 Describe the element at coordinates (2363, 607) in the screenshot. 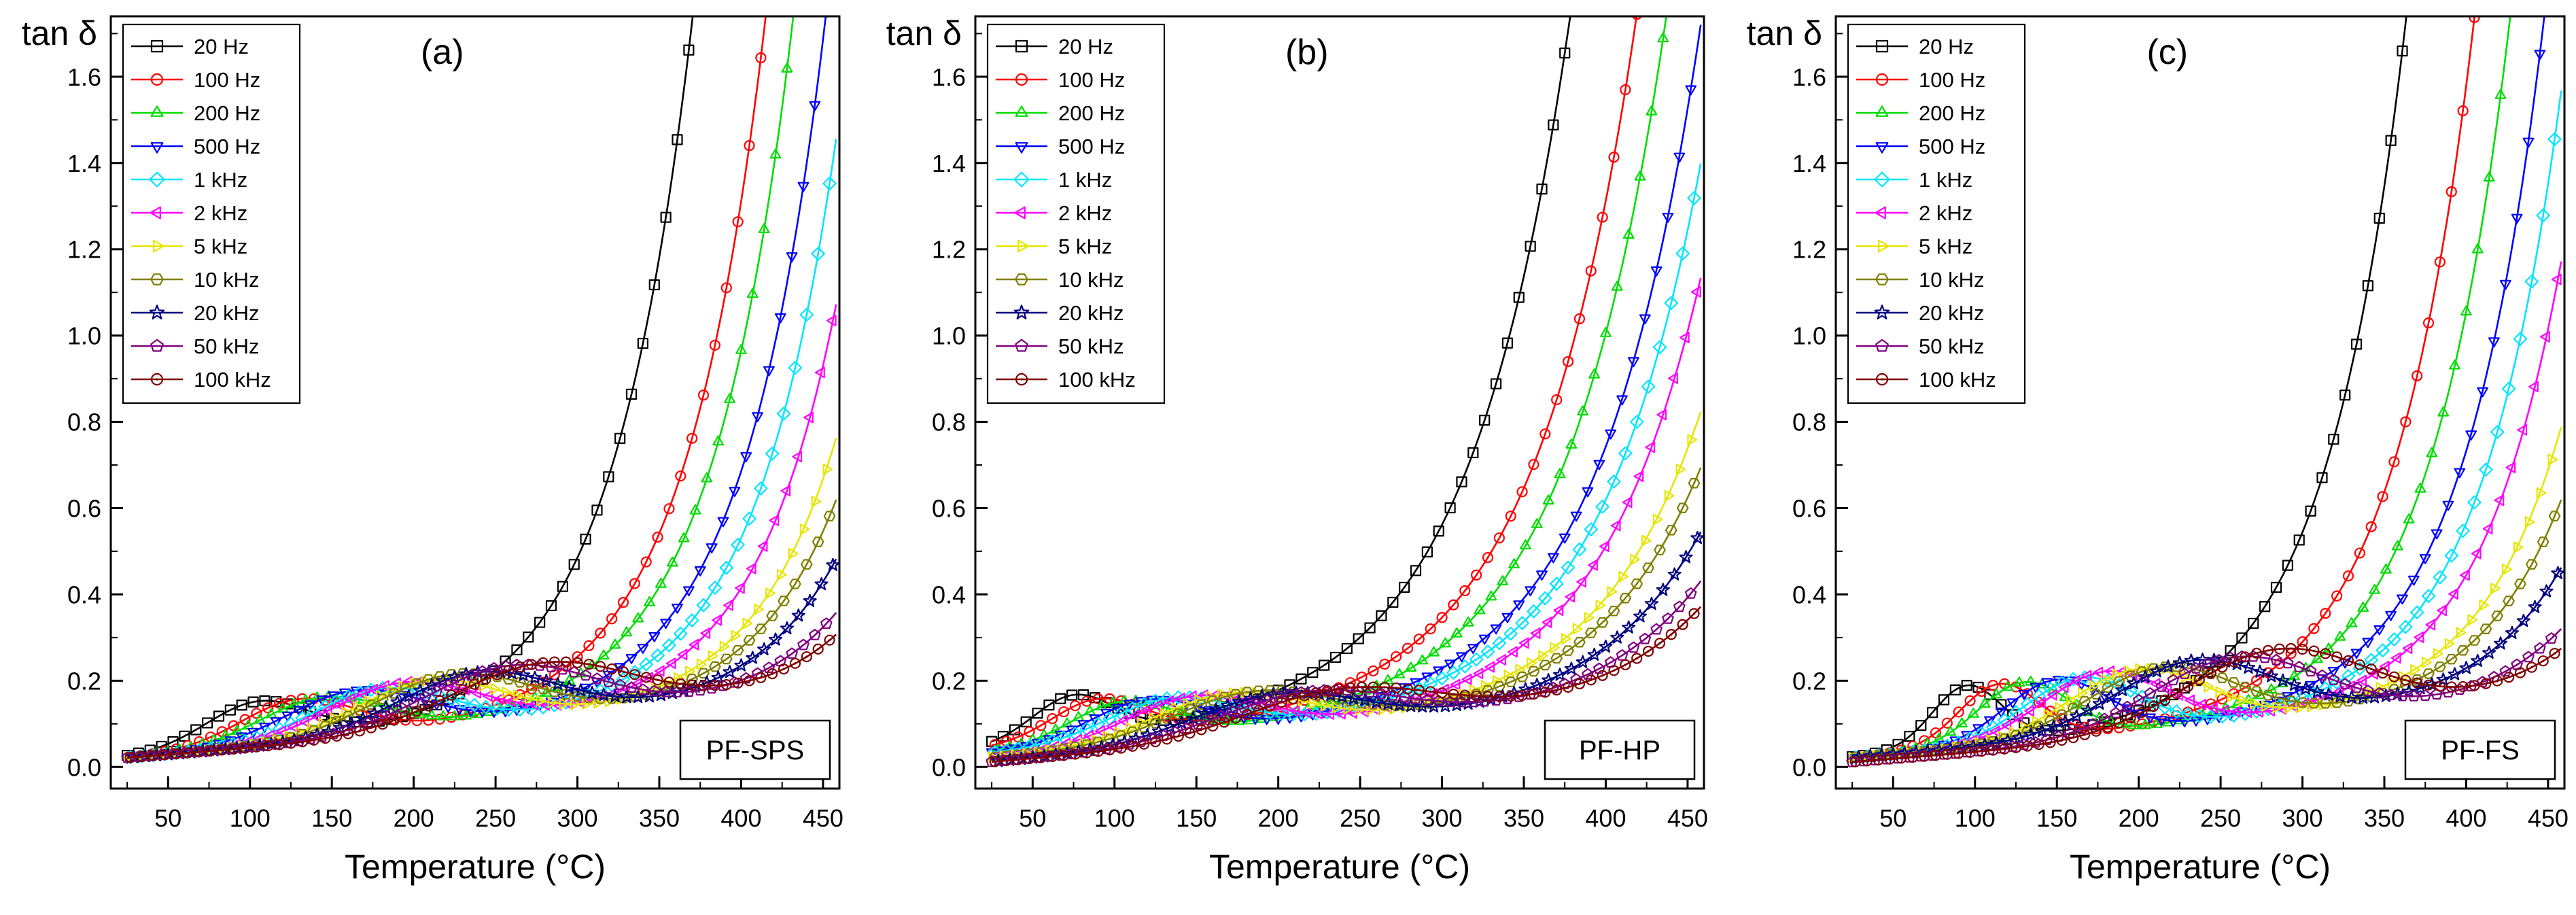

I see `panel-c-series-200hz-point` at that location.